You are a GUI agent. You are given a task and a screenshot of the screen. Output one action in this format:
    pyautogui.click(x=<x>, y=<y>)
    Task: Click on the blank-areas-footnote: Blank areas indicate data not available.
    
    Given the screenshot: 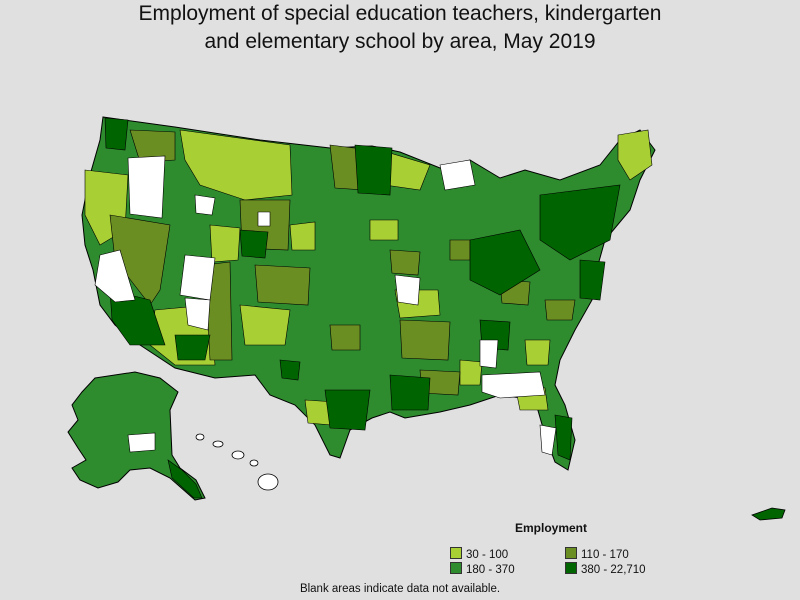 What is the action you would take?
    pyautogui.click(x=400, y=589)
    